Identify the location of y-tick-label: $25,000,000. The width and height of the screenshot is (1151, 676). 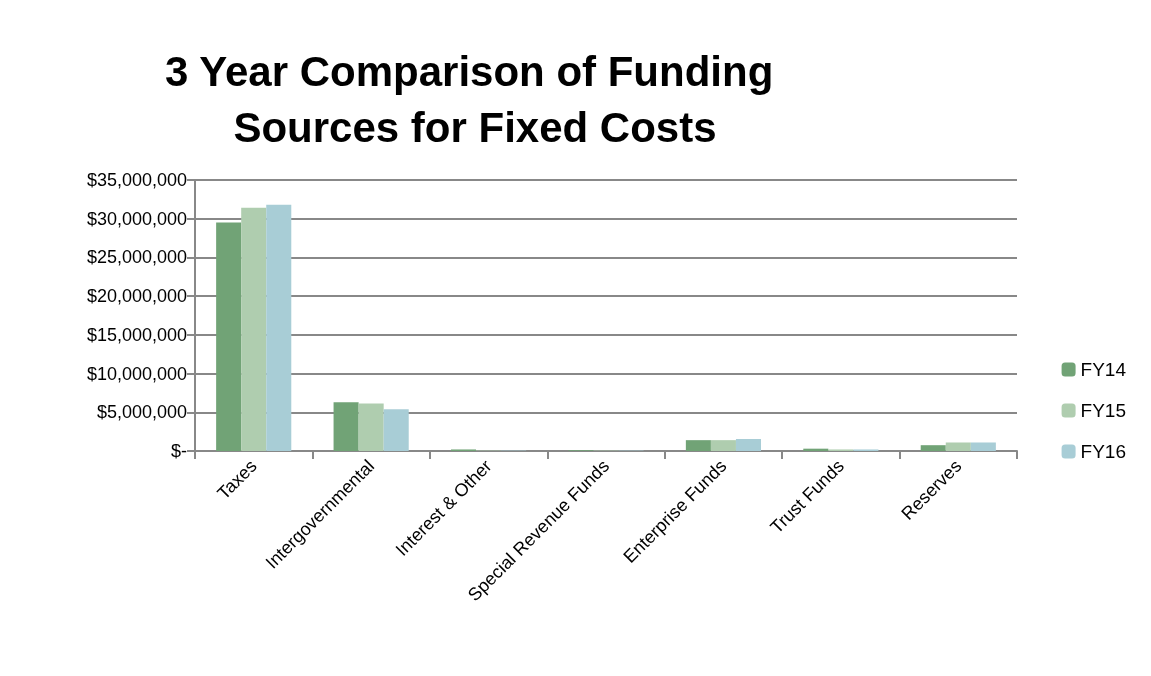
(136, 257).